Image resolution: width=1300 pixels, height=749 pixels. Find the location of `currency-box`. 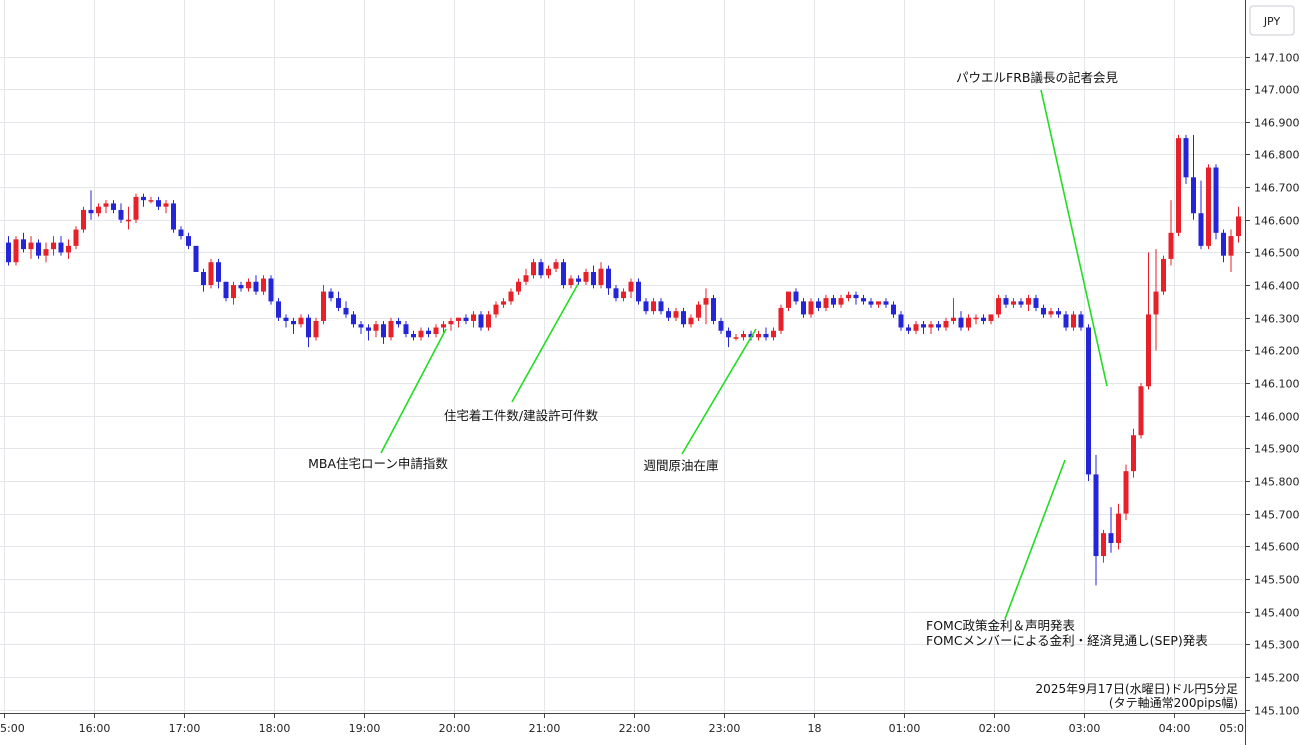

currency-box is located at coordinates (1272, 20).